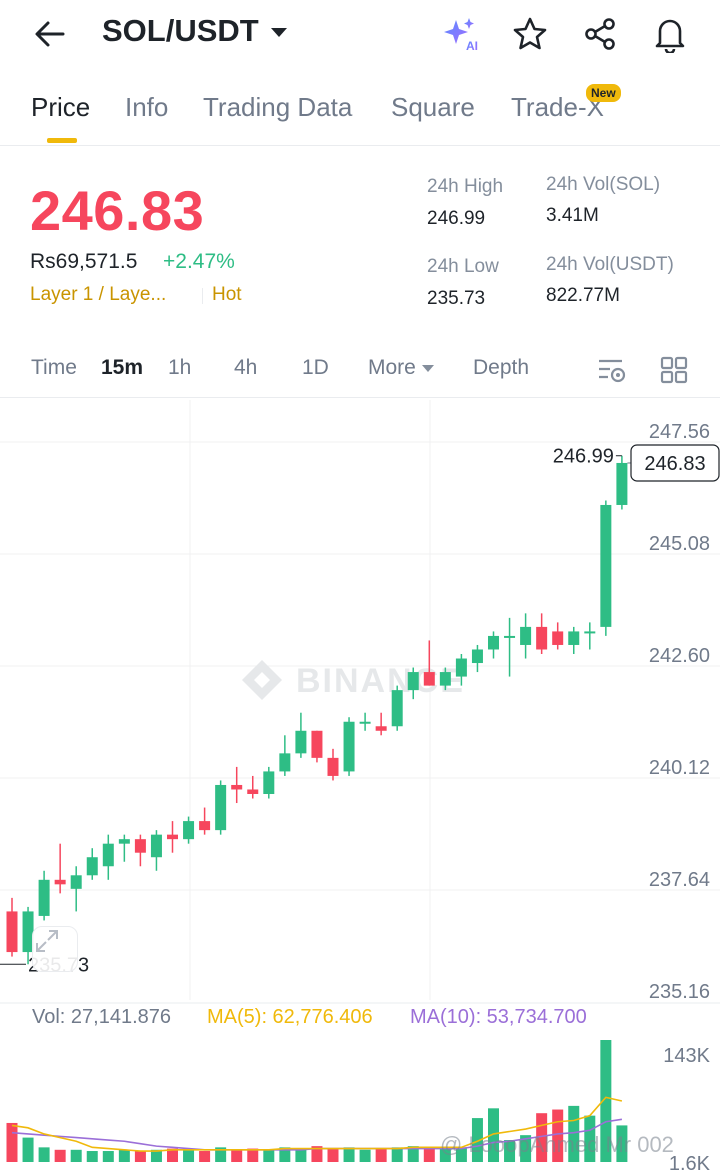 The image size is (720, 1172). I want to click on back-arrow-icon, so click(50, 34).